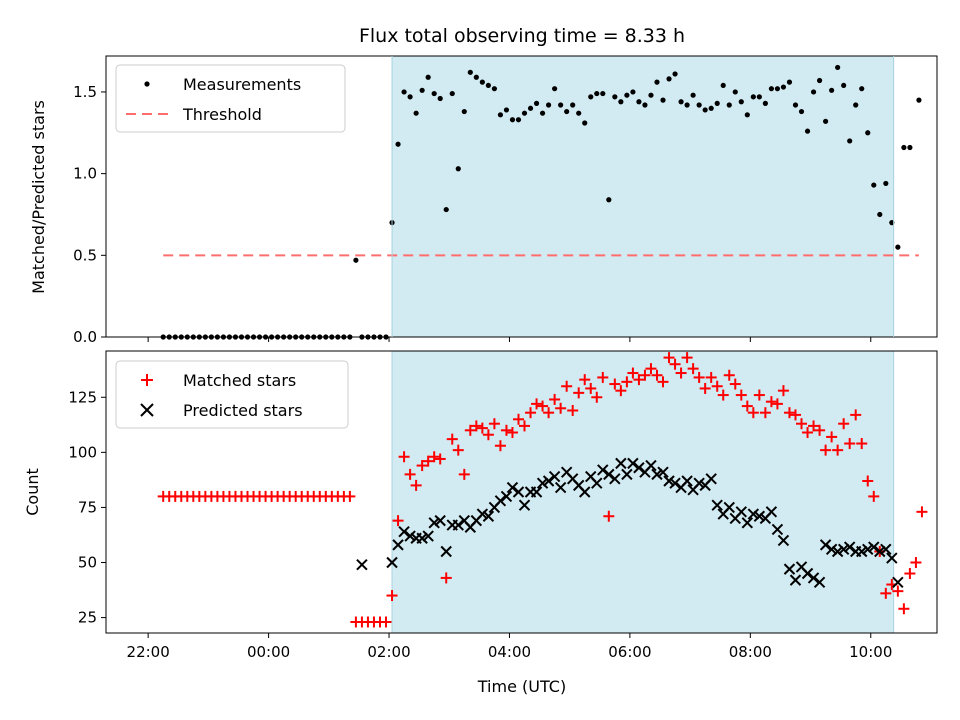 The image size is (960, 720). What do you see at coordinates (147, 84) in the screenshot?
I see `legend-measurements-marker` at bounding box center [147, 84].